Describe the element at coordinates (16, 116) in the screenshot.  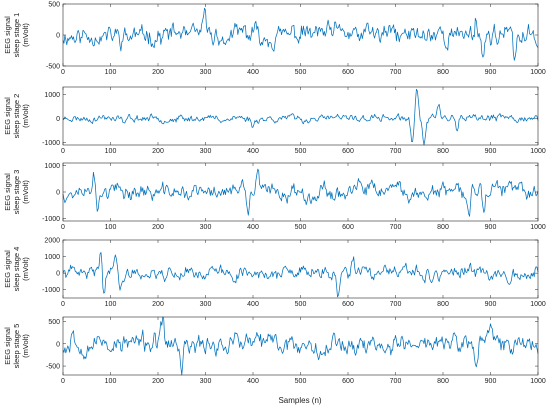
I see `y-axis-label-line: sleep stage 2` at that location.